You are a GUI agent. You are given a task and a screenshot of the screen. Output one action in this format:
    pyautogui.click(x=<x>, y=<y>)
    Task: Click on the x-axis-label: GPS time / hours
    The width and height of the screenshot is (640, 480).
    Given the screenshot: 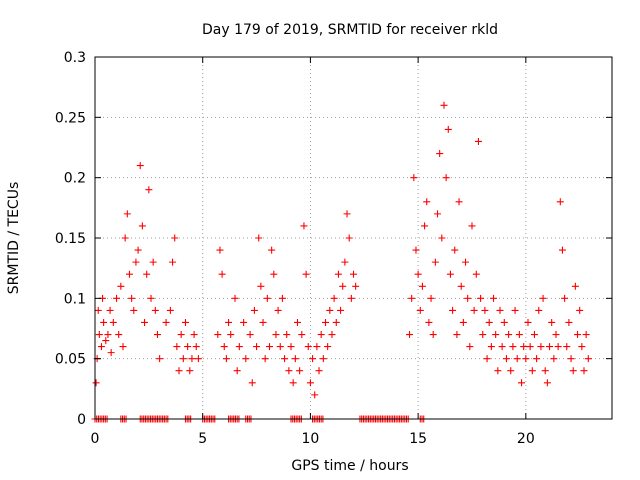 What is the action you would take?
    pyautogui.click(x=349, y=466)
    